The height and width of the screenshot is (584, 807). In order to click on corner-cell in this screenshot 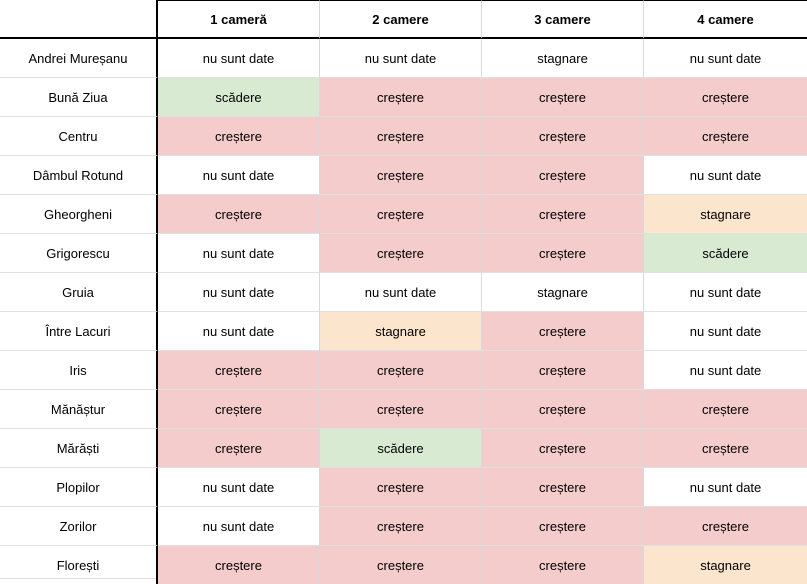, I will do `click(79, 19)`.